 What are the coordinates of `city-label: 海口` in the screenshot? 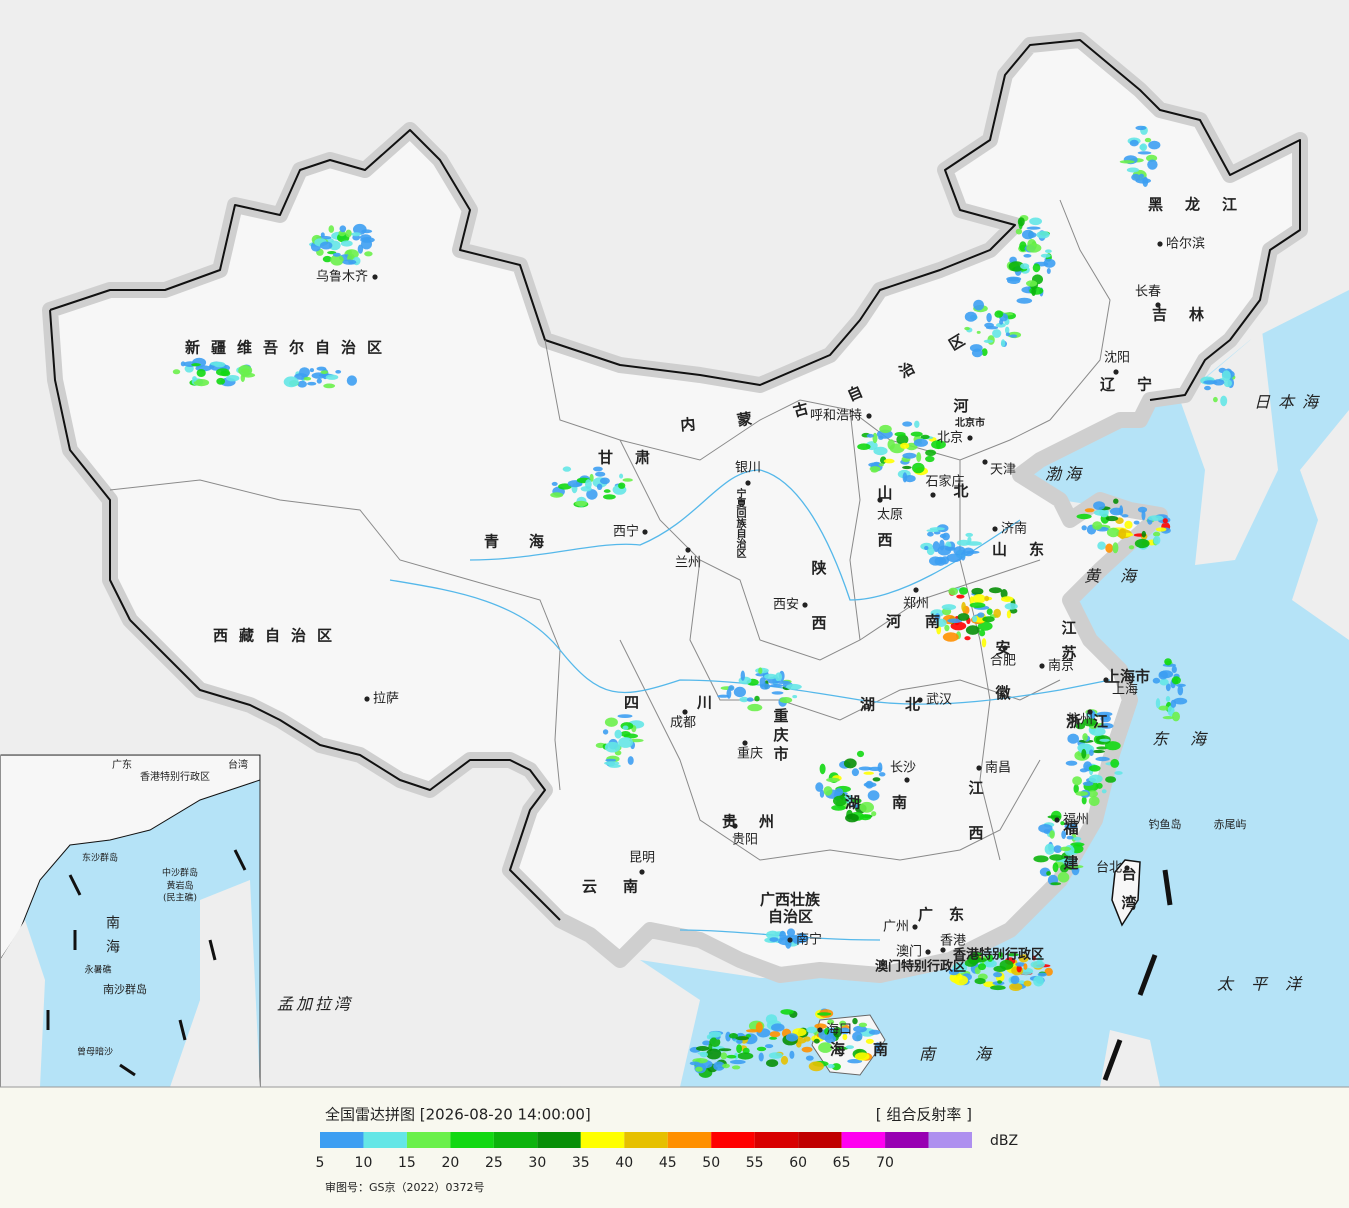 It's located at (839, 1030).